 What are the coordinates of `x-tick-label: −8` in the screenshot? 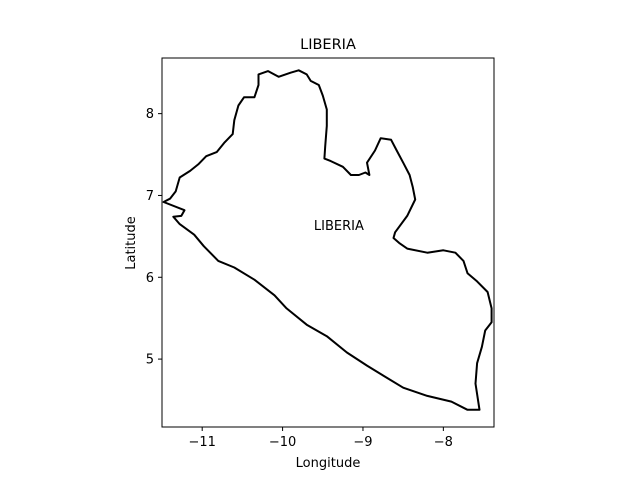 It's located at (443, 442).